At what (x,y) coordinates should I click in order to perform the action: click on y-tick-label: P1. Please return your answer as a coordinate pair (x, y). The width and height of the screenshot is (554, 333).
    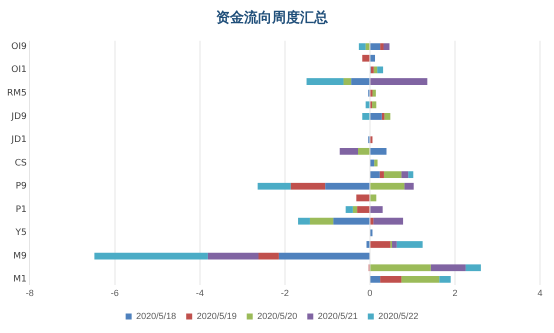
    Looking at the image, I should click on (21, 209).